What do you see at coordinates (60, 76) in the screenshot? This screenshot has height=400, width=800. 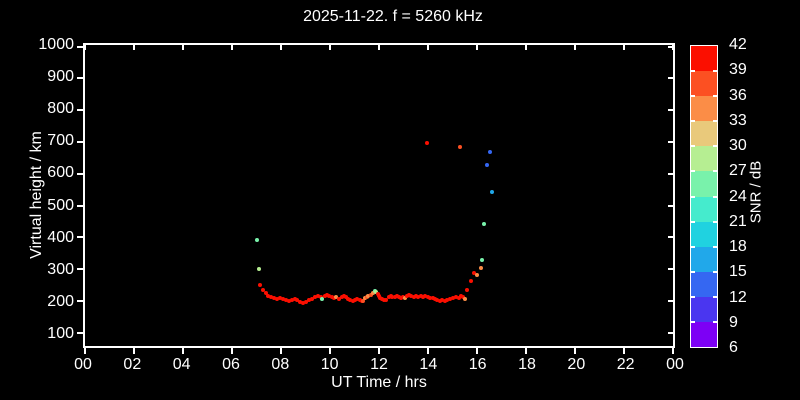 I see `y-tick-label: 900` at bounding box center [60, 76].